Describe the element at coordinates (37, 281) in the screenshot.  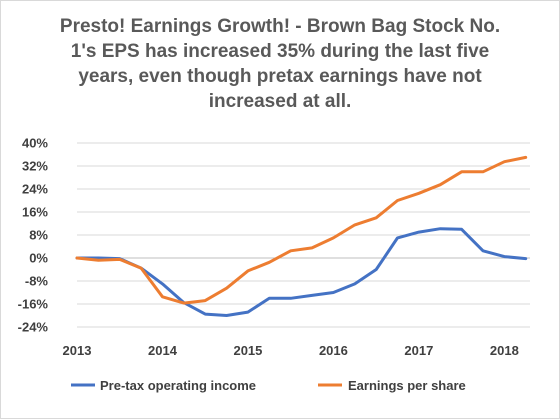
I see `y-tick-label: -8%` at that location.